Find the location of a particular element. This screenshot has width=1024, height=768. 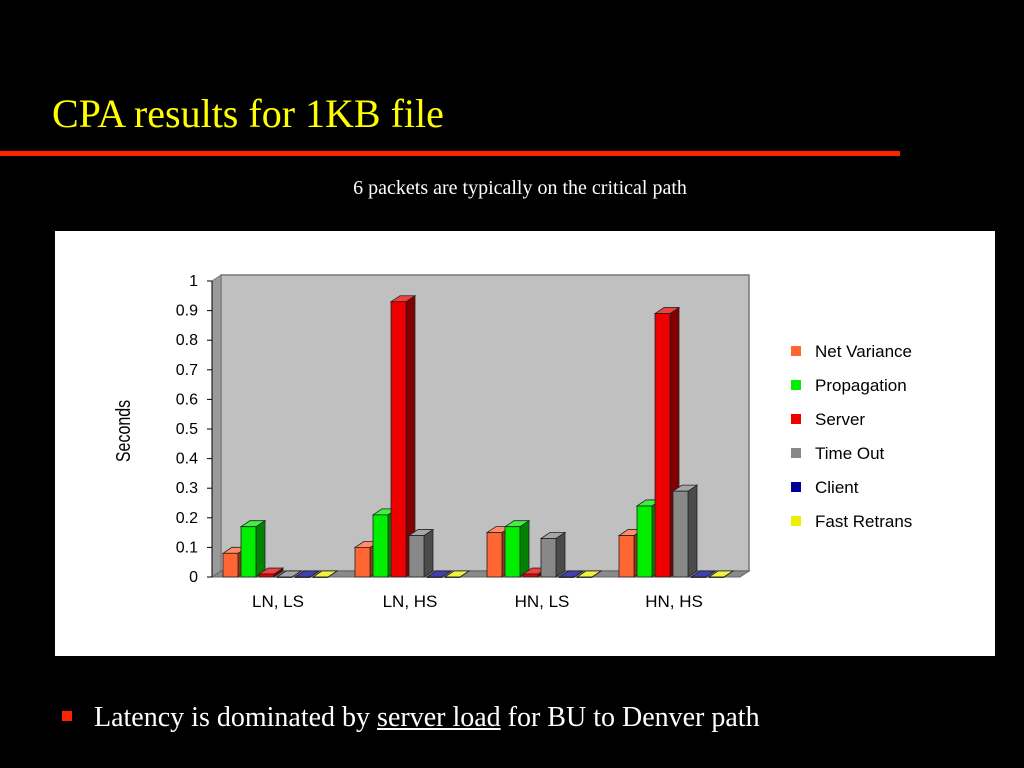

bullet-text-underlined: server load is located at coordinates (439, 717).